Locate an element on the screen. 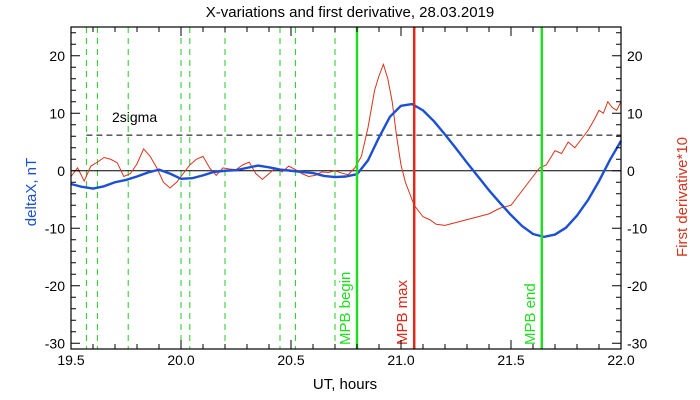 This screenshot has width=700, height=400. x-tick-label: 20.0 is located at coordinates (180, 360).